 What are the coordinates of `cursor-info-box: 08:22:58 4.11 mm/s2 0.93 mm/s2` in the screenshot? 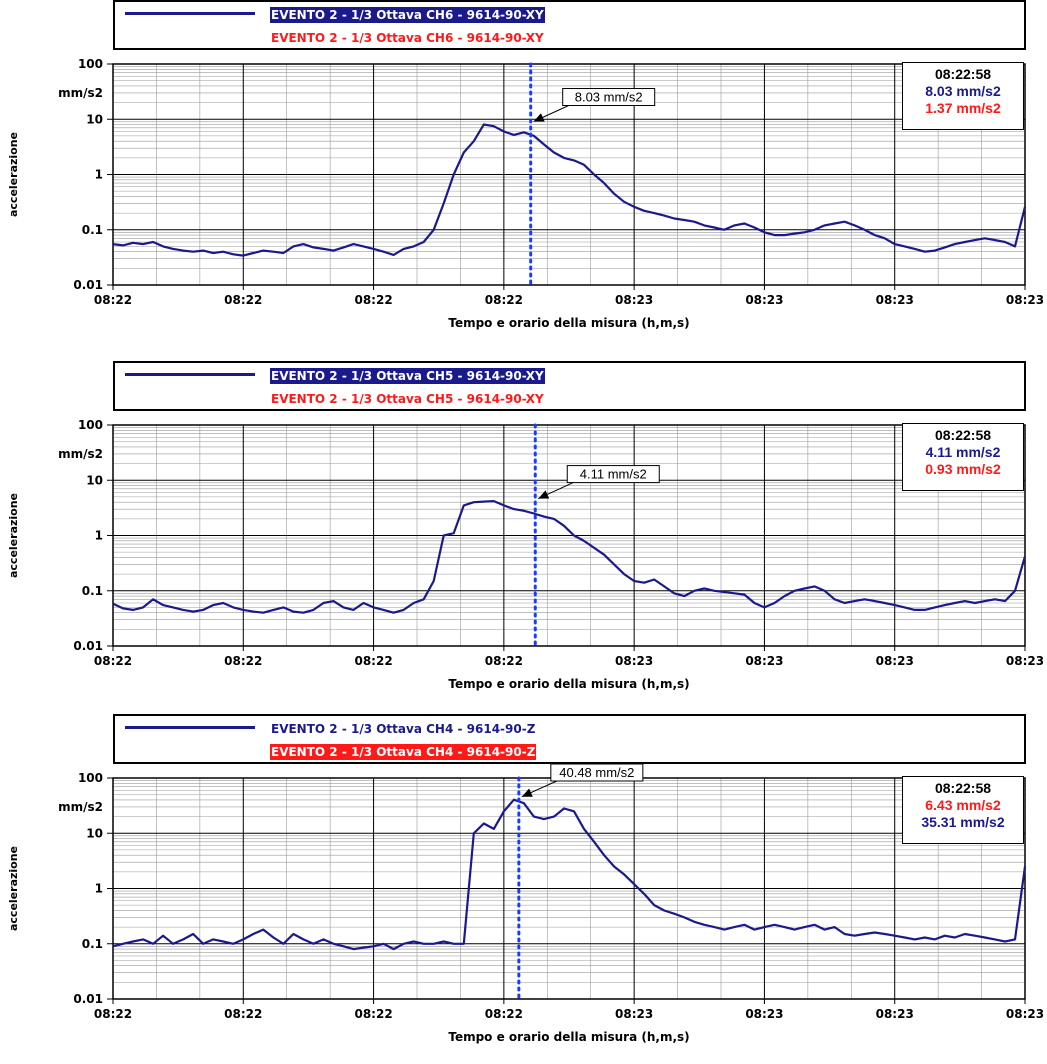 It's located at (963, 457).